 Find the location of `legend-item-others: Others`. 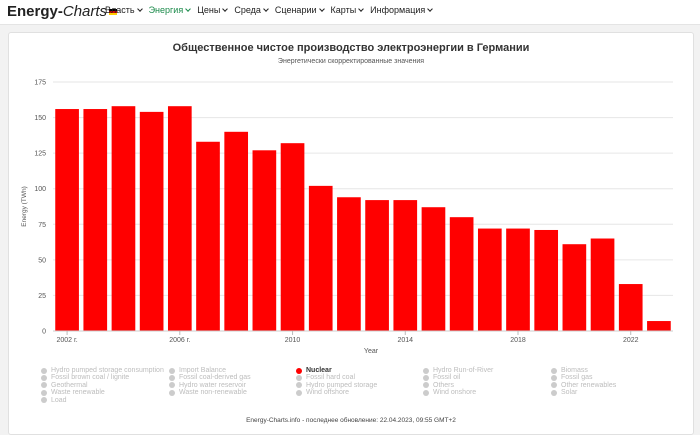

legend-item-others: Others is located at coordinates (438, 385).